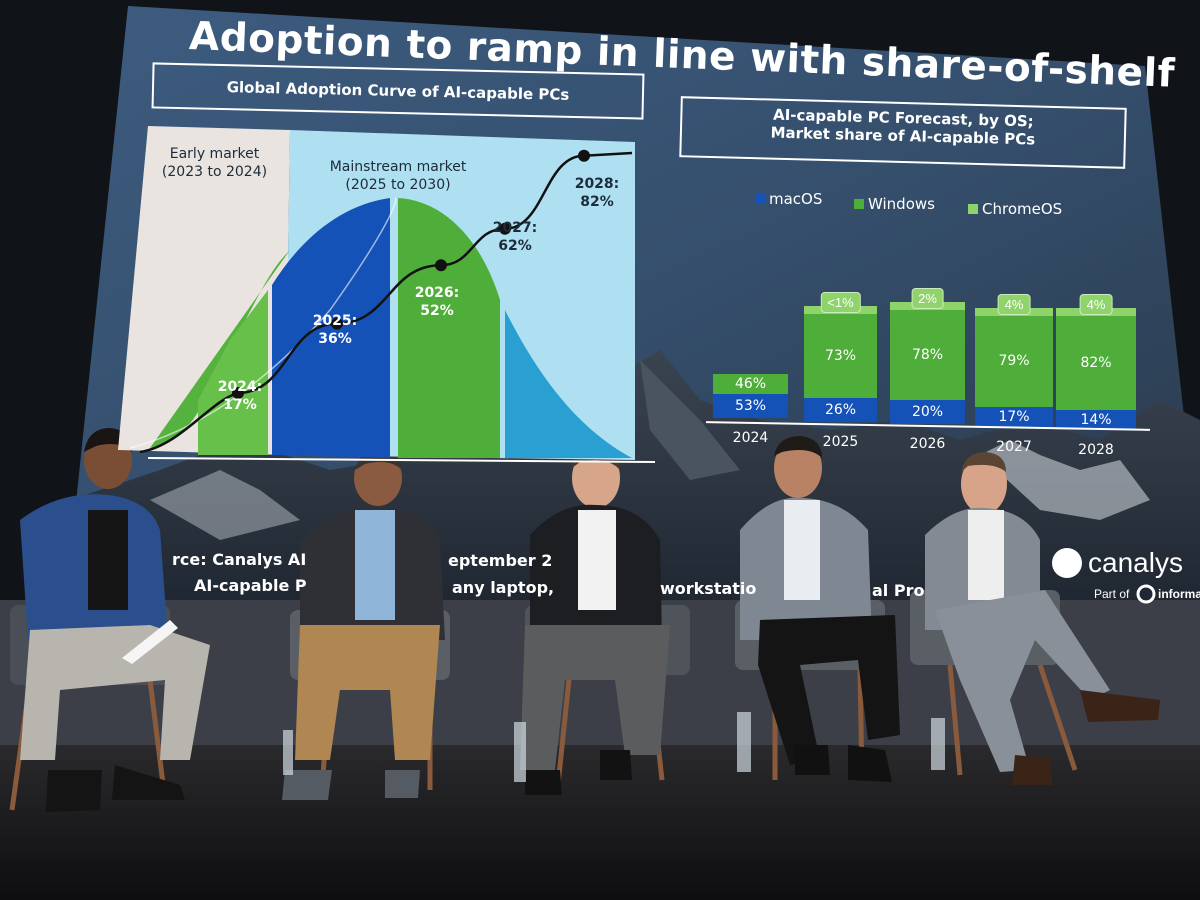 This screenshot has width=1200, height=900. What do you see at coordinates (240, 405) in the screenshot?
I see `curve-label-2024-value: 17%` at bounding box center [240, 405].